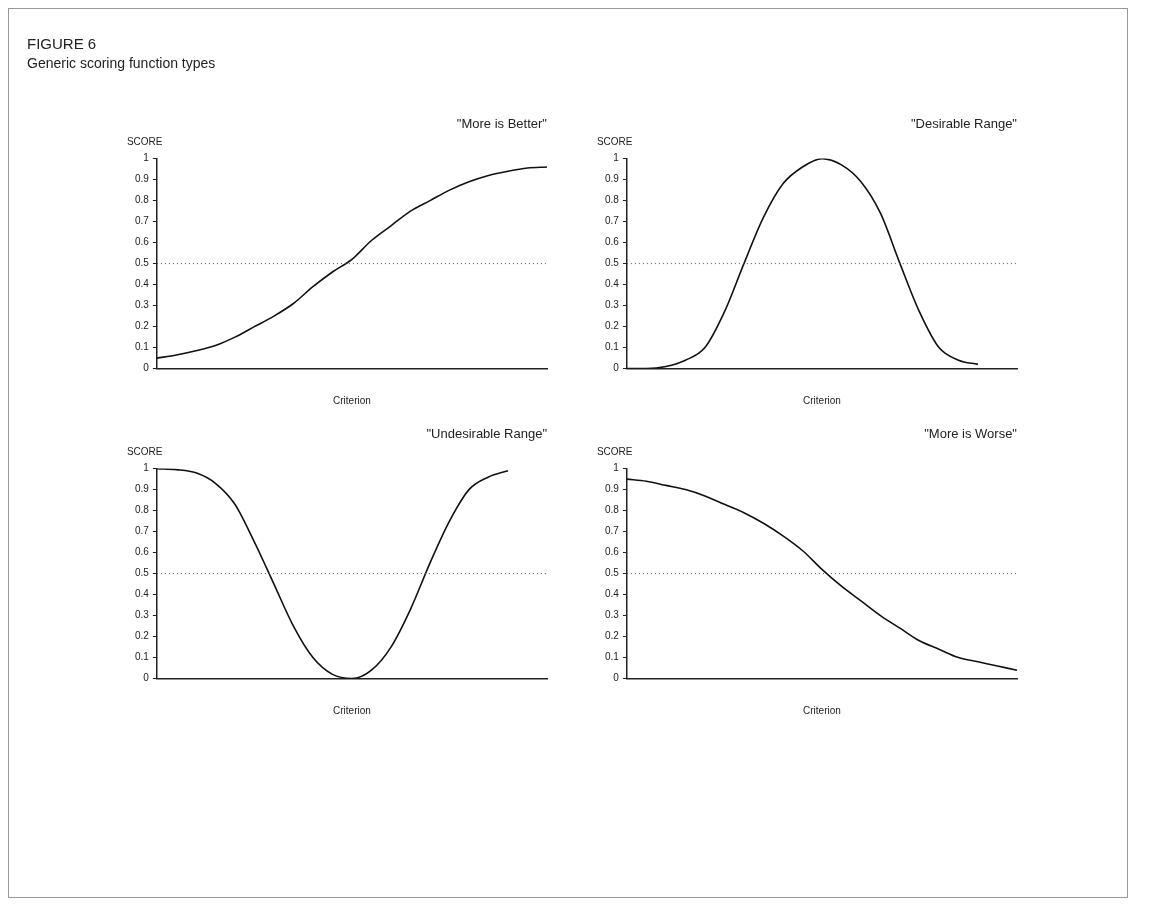 This screenshot has width=1149, height=922. What do you see at coordinates (487, 434) in the screenshot?
I see `chart-title: "Undesirable Range"` at bounding box center [487, 434].